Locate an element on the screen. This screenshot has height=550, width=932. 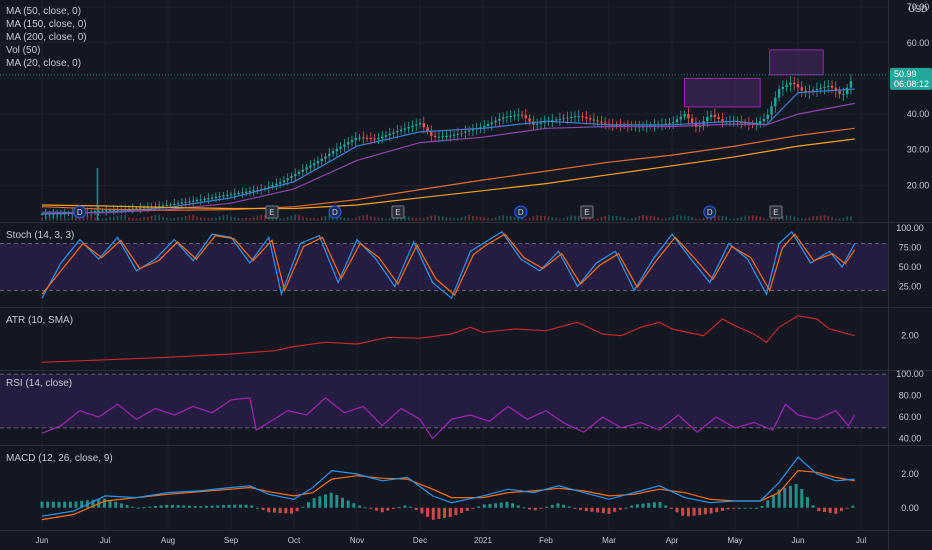
rsi-tick-label: 100.00 is located at coordinates (910, 374).